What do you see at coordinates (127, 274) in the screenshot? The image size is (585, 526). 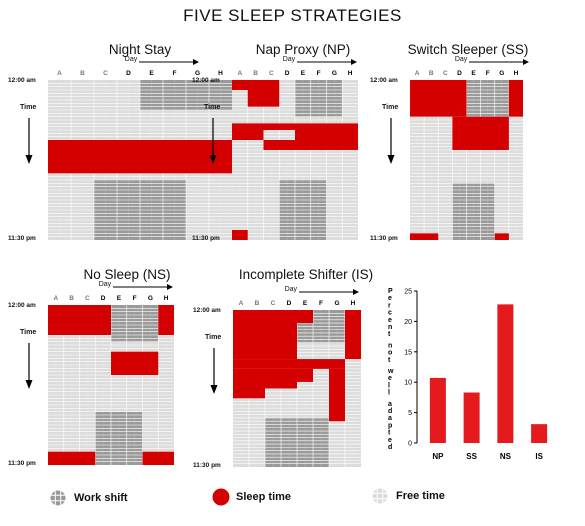 I see `panel-title-no-sleep: No Sleep (NS)` at bounding box center [127, 274].